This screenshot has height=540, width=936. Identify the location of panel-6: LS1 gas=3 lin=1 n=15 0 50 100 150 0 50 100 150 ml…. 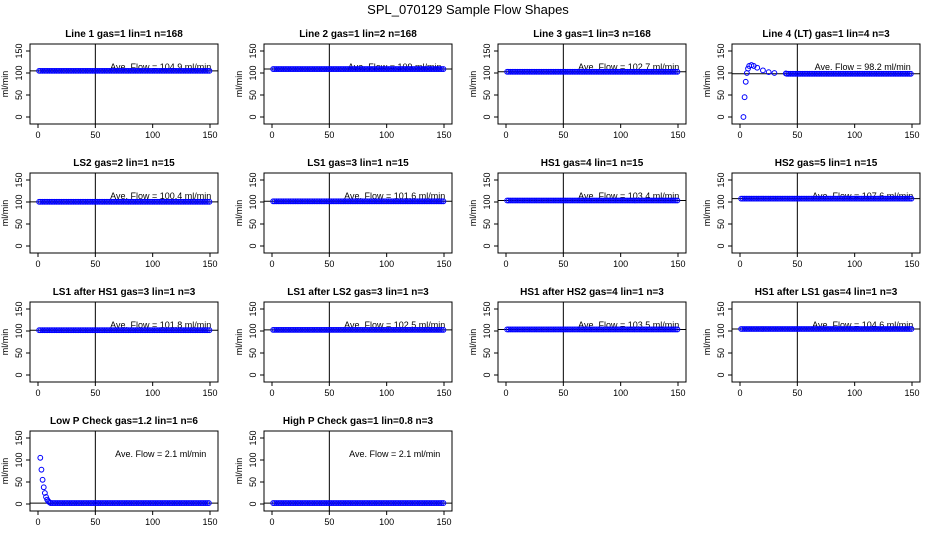
(343, 213).